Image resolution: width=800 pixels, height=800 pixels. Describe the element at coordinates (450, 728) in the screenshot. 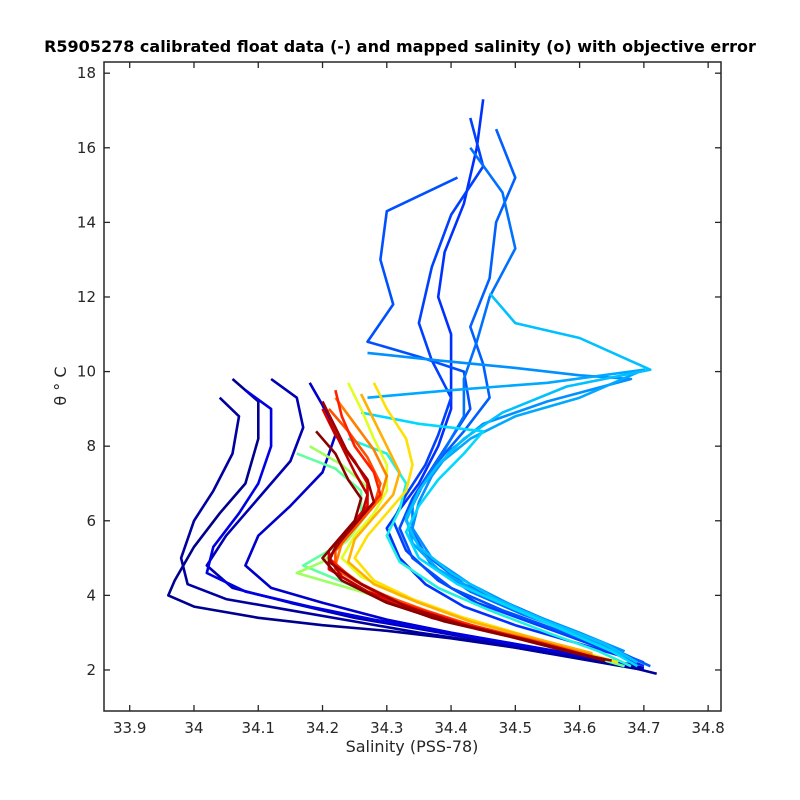

I see `x-tick-label-5: 34.4` at that location.